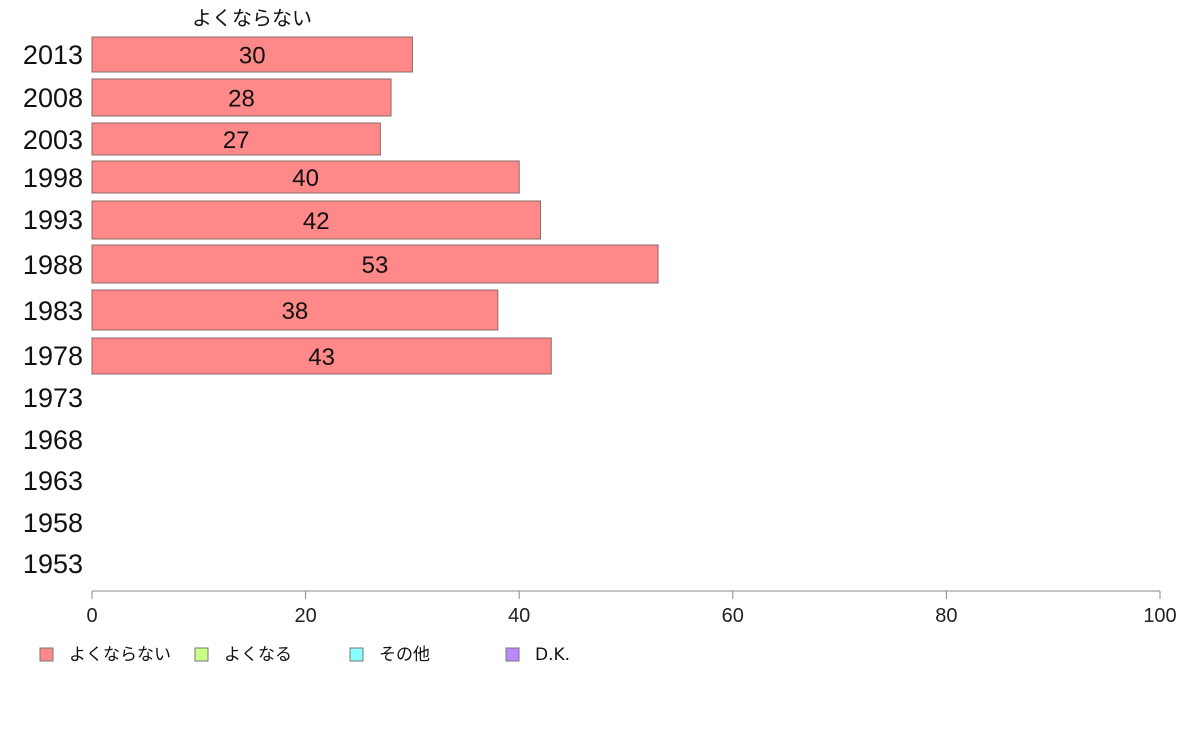 The image size is (1188, 736). Describe the element at coordinates (53, 481) in the screenshot. I see `category-label: 1963` at that location.